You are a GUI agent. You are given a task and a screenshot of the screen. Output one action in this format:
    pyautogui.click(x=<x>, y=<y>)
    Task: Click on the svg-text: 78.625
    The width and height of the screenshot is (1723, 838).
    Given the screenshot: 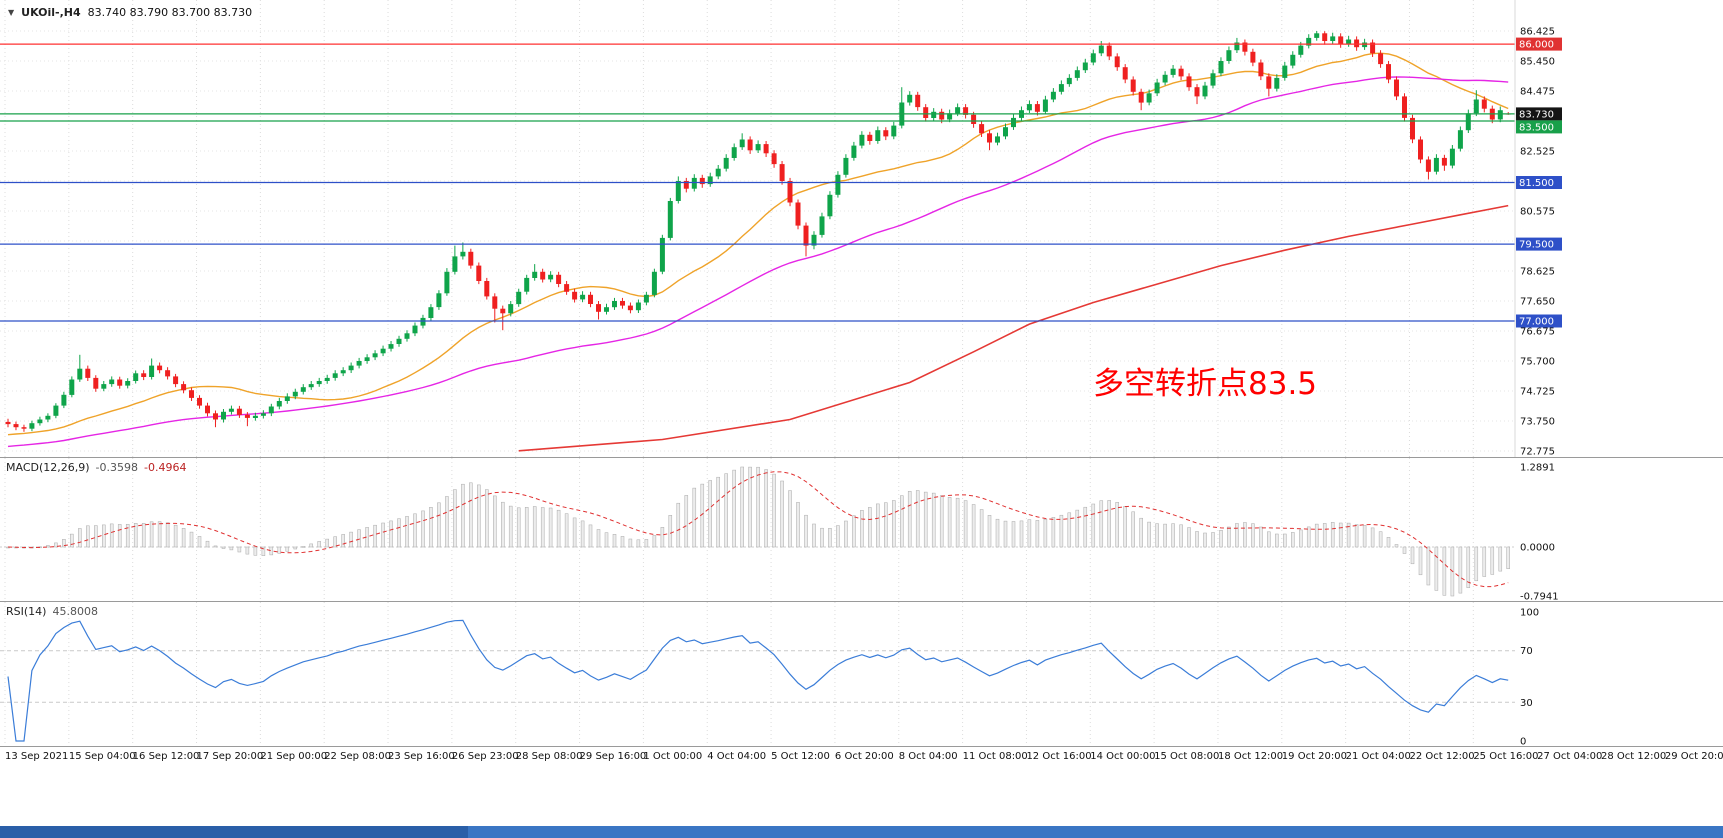 What is the action you would take?
    pyautogui.click(x=1537, y=272)
    